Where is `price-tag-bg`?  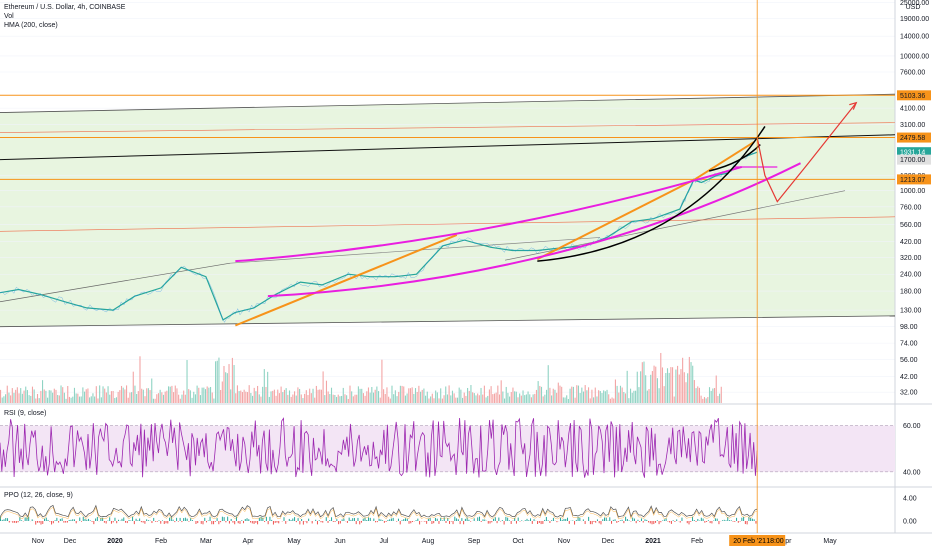
price-tag-bg is located at coordinates (914, 159).